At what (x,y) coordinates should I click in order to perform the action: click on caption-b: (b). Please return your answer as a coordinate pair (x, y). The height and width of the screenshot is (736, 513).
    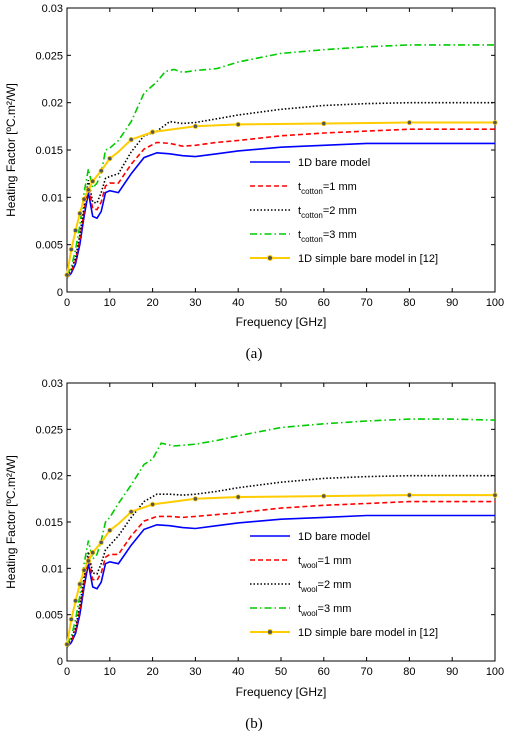
    Looking at the image, I should click on (254, 724).